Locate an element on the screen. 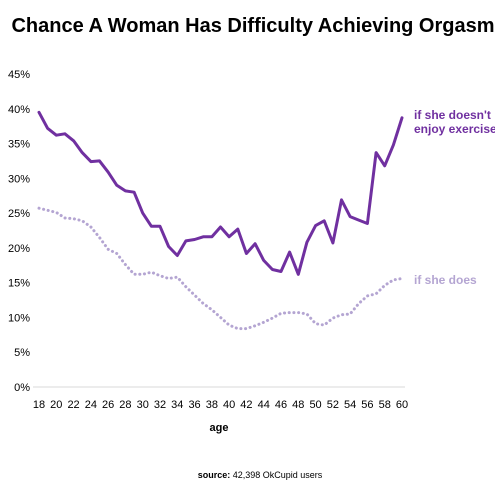  y-tick-label: 10% is located at coordinates (19, 318).